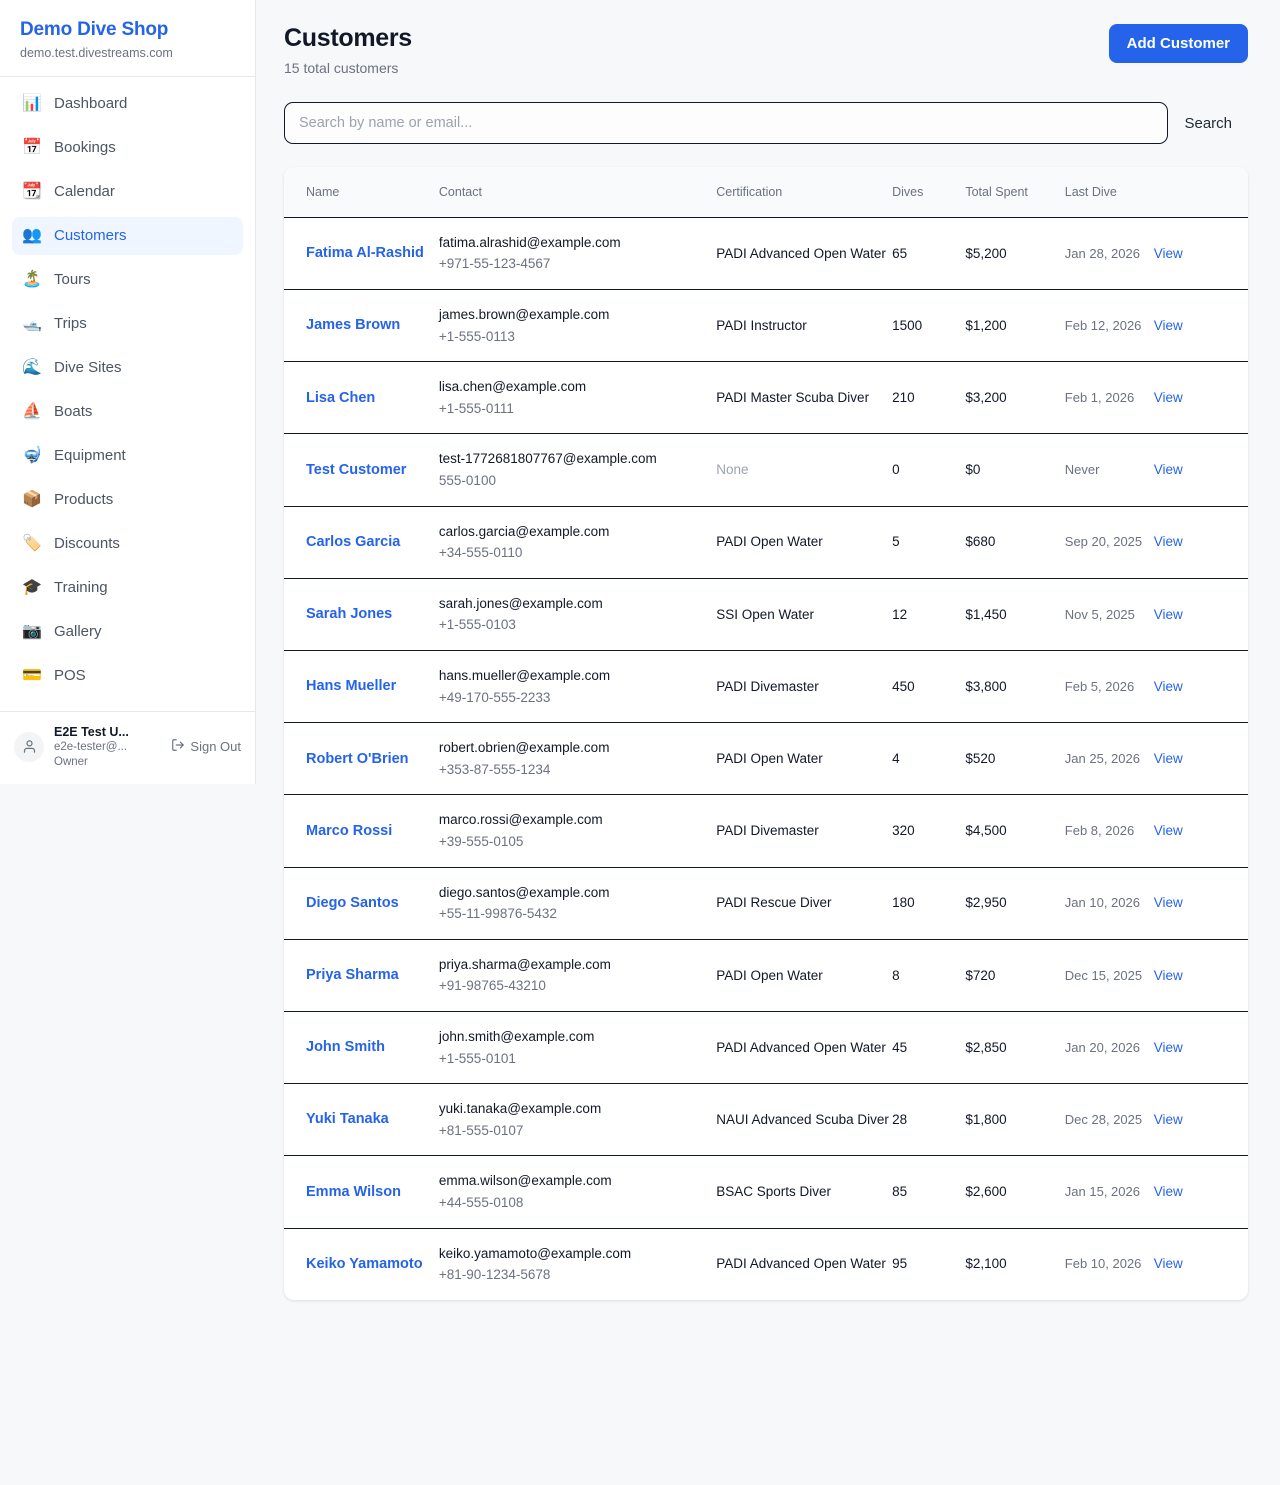 Image resolution: width=1280 pixels, height=1485 pixels. Describe the element at coordinates (357, 758) in the screenshot. I see `customer-name-link: Robert O'Brien` at that location.